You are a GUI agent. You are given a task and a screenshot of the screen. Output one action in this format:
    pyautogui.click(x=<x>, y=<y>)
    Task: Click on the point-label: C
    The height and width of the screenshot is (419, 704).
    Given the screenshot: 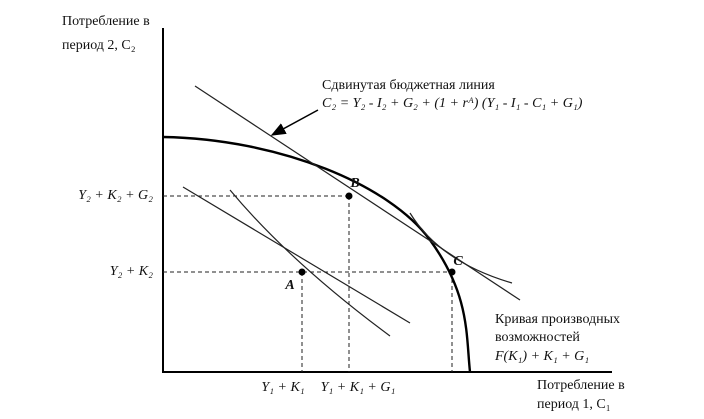 What is the action you would take?
    pyautogui.click(x=458, y=261)
    